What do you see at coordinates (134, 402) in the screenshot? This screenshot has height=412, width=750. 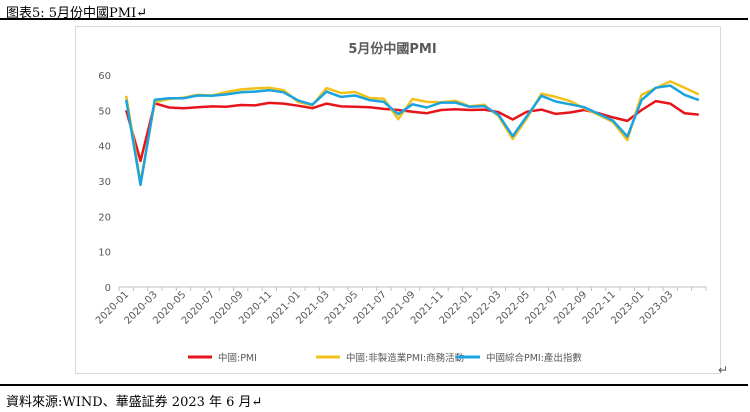 I see `source-note: 資料來源:WIND、華盛証券 2023 年 6 月↵` at bounding box center [134, 402].